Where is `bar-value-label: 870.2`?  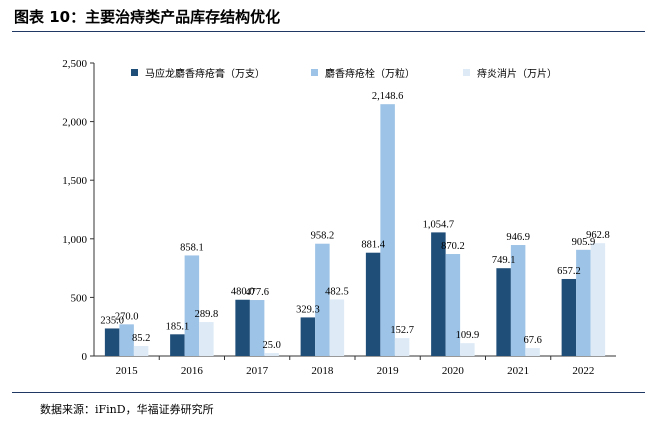
bar-value-label: 870.2 is located at coordinates (453, 246).